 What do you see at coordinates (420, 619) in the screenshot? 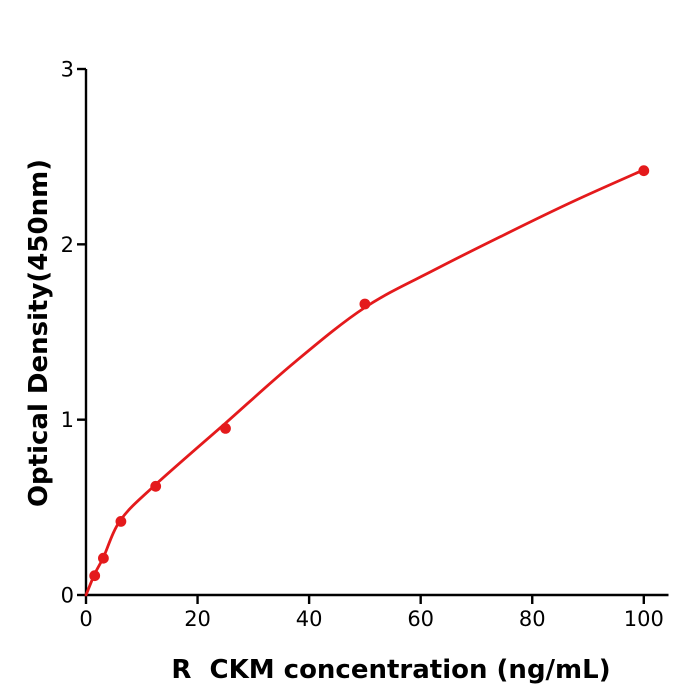
I see `x-tick-label: 60` at bounding box center [420, 619].